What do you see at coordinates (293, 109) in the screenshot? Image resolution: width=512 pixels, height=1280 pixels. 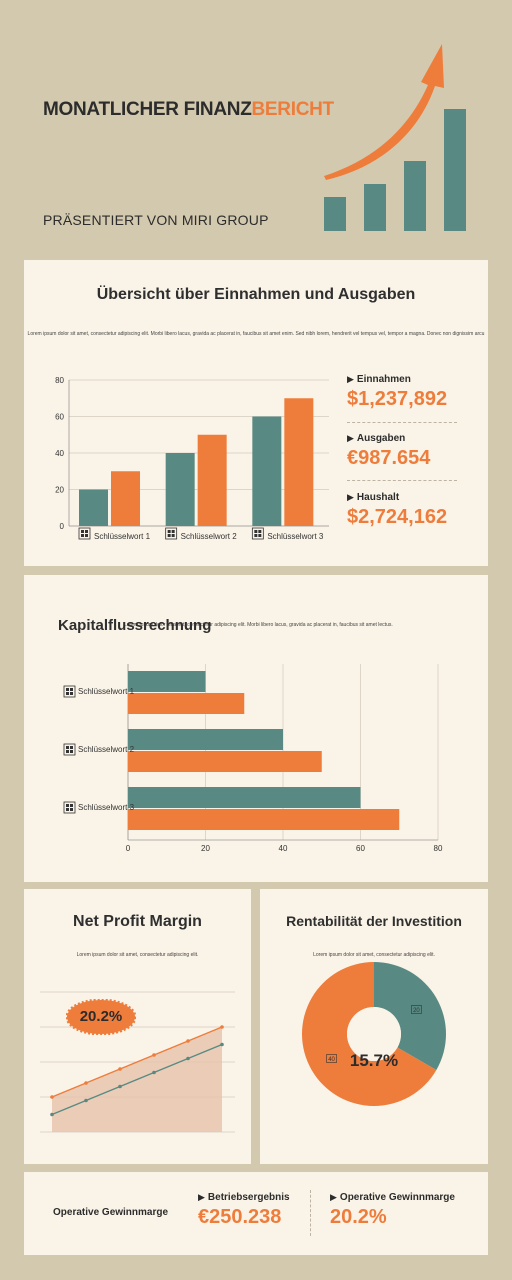 I see `report-title-part2: BERICHT` at bounding box center [293, 109].